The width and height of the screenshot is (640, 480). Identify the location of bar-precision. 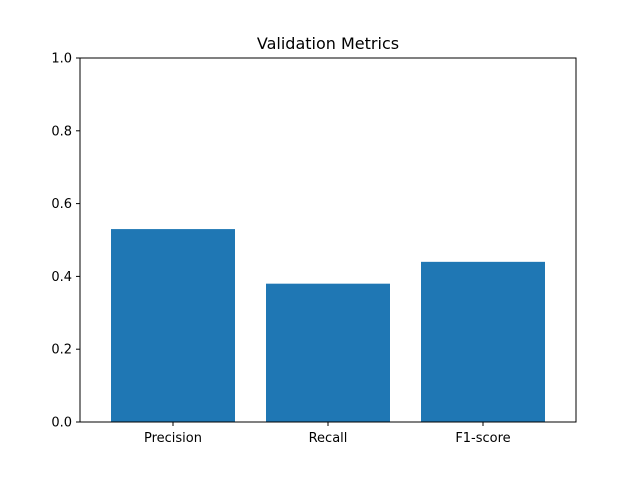
(173, 325).